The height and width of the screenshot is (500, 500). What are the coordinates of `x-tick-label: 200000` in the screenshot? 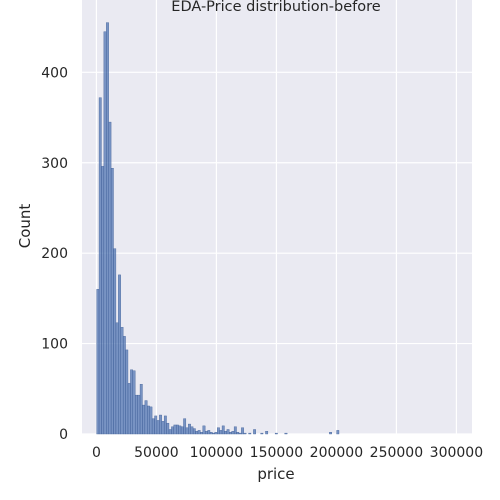 It's located at (336, 453).